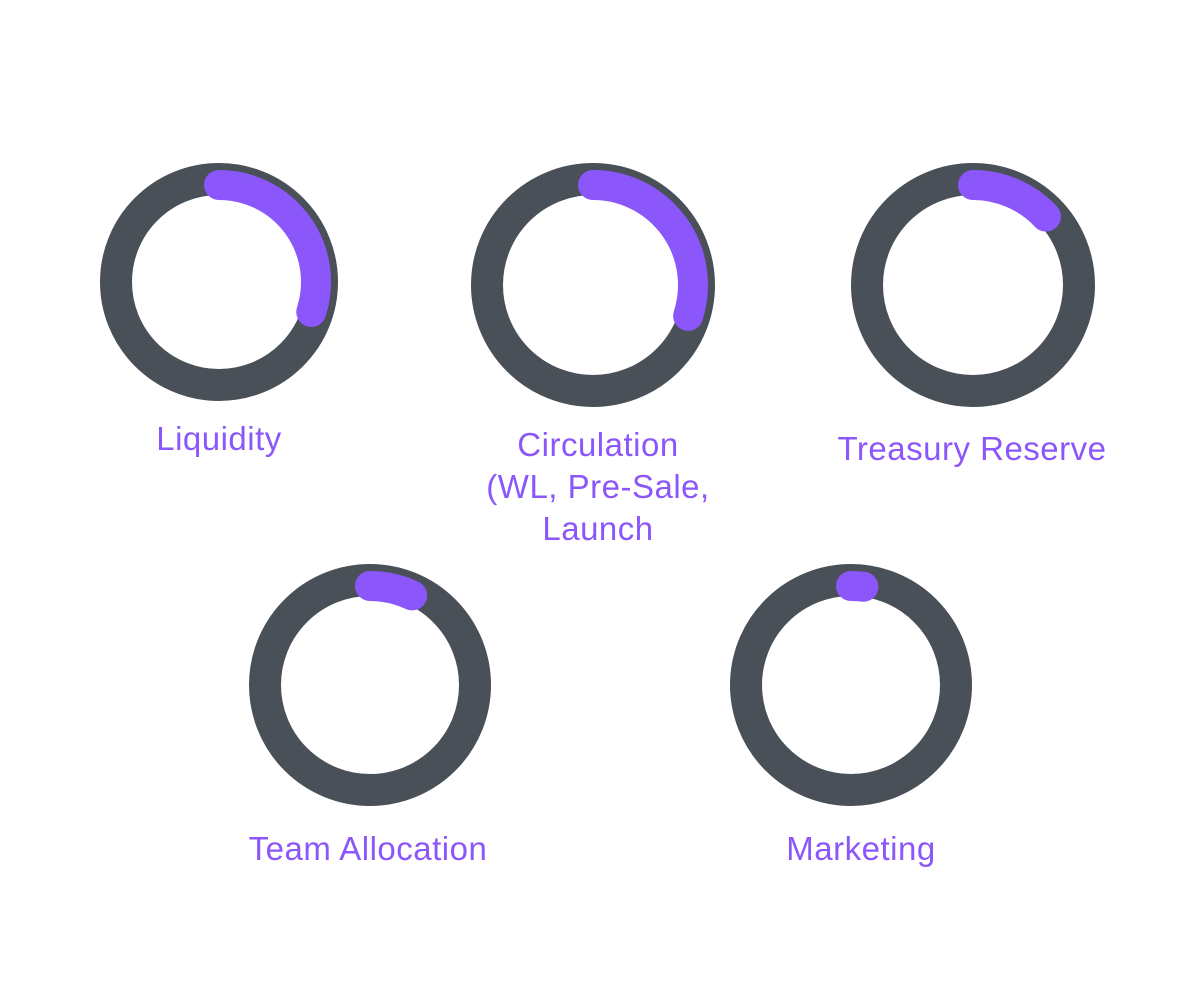  I want to click on label-marketing: Marketing, so click(860, 849).